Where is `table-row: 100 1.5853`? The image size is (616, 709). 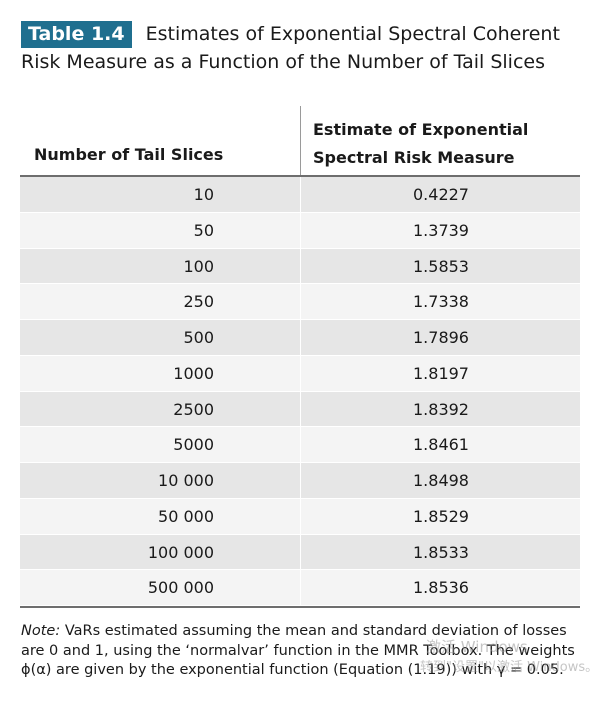 table-row: 100 1.5853 is located at coordinates (300, 266).